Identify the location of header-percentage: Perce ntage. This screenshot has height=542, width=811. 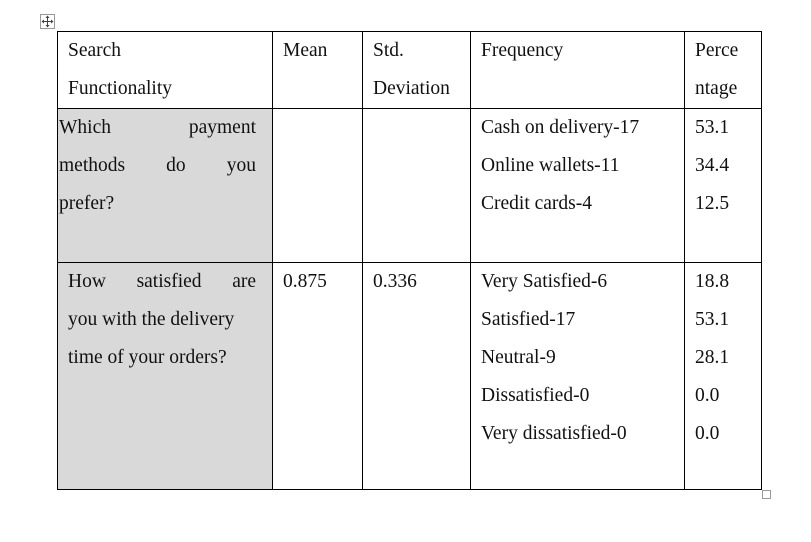
(723, 70).